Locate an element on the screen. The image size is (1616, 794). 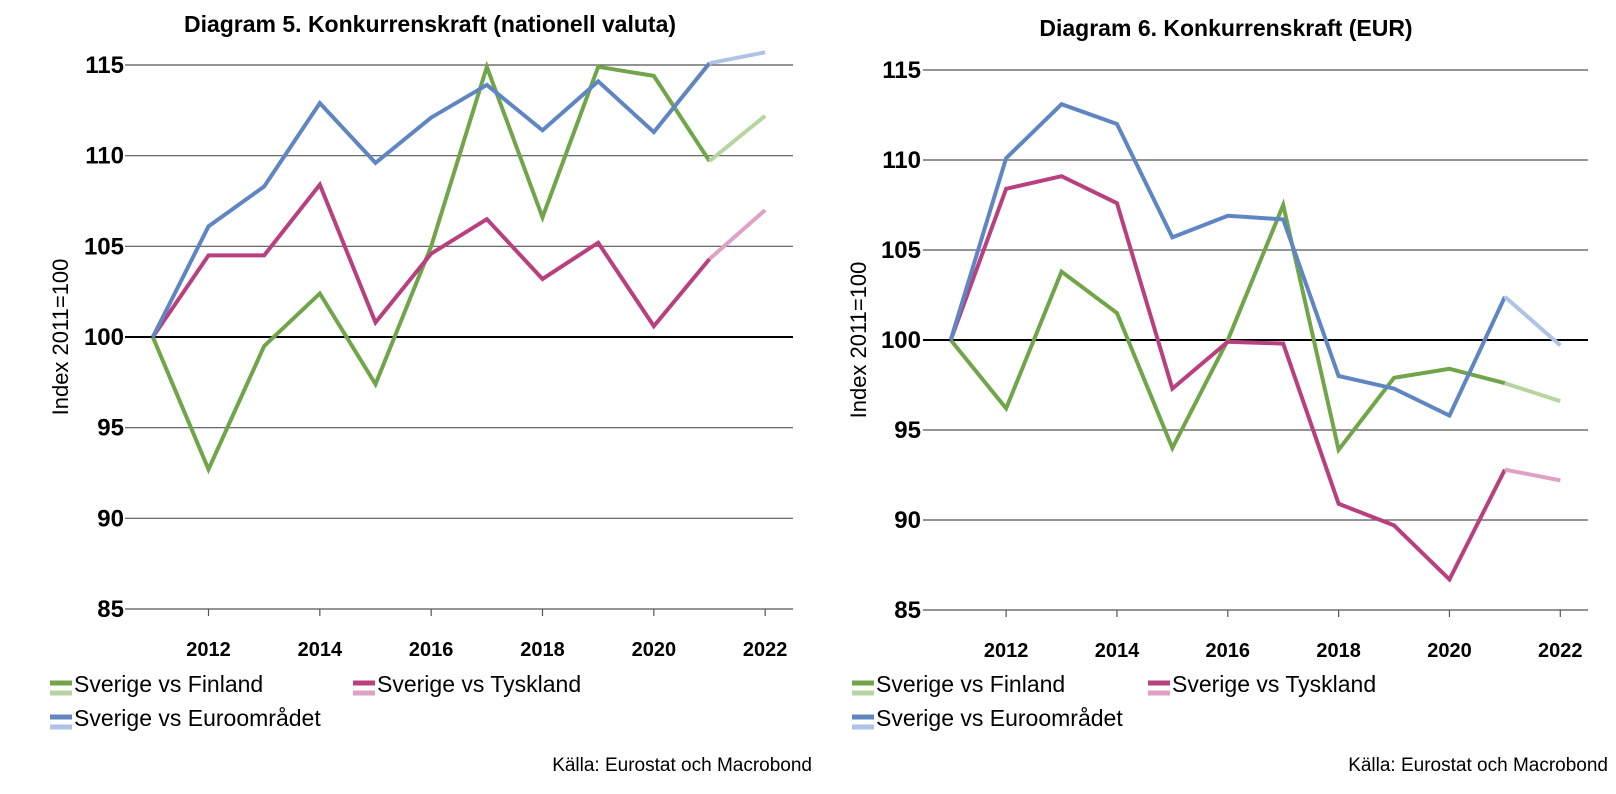
chart-title: Diagram 6. Konkurrenskraft (EUR) is located at coordinates (1225, 28).